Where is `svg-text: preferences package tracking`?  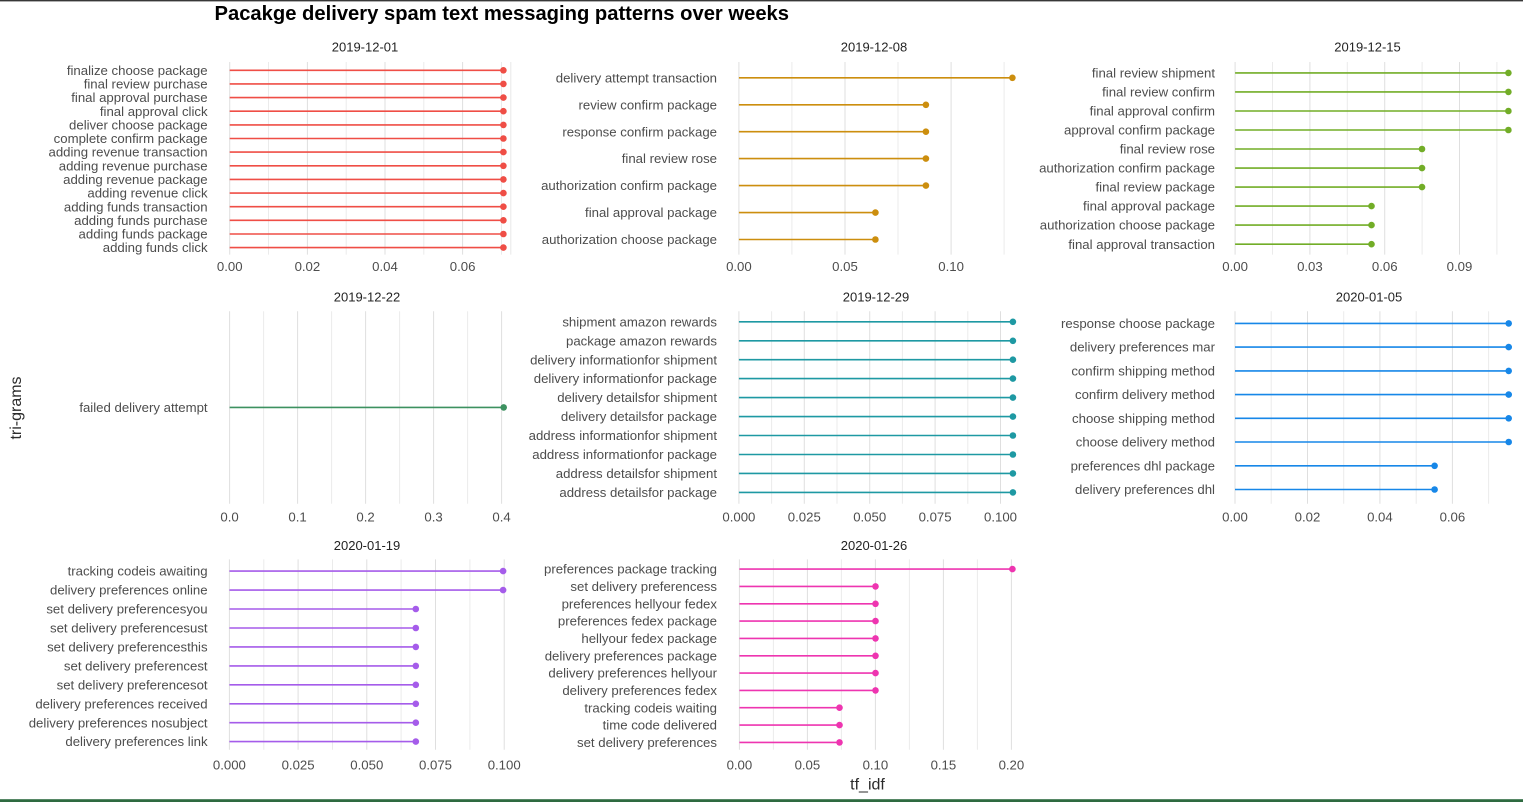
svg-text: preferences package tracking is located at coordinates (630, 569).